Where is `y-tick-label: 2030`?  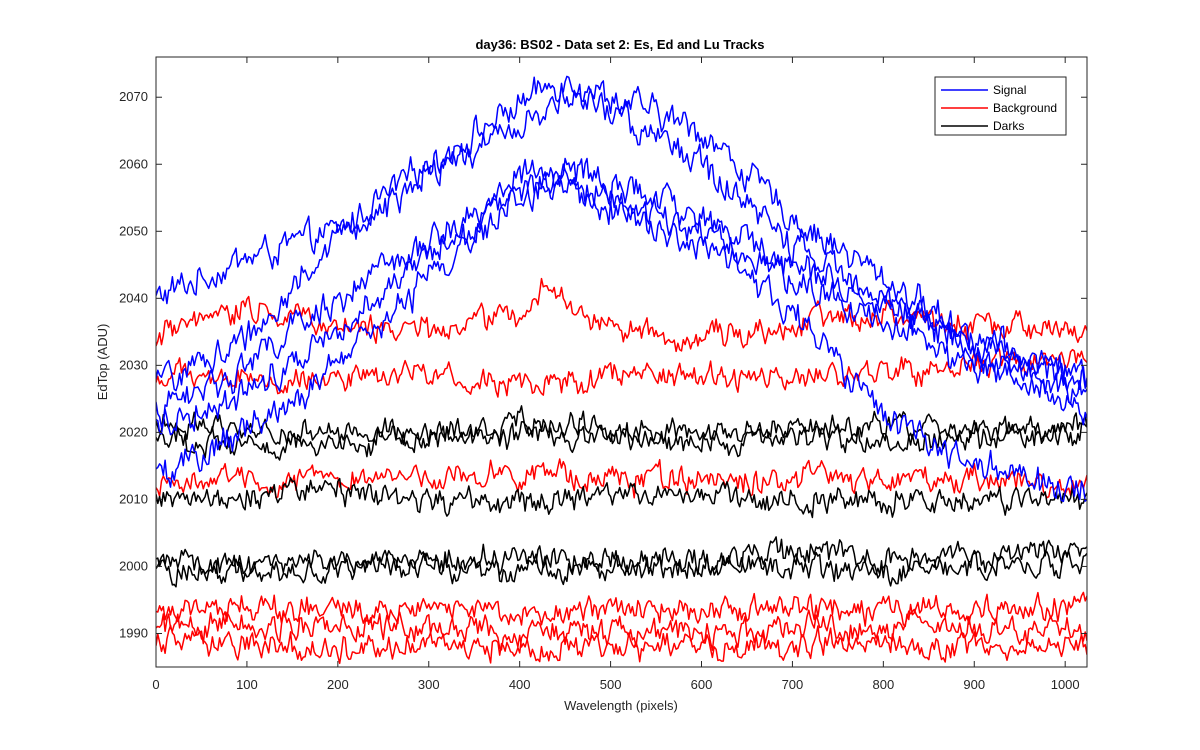 y-tick-label: 2030 is located at coordinates (133, 364).